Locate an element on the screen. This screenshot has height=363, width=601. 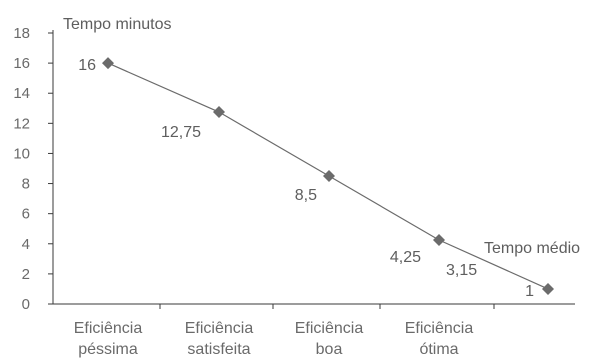
data-label: 12,75 is located at coordinates (181, 132).